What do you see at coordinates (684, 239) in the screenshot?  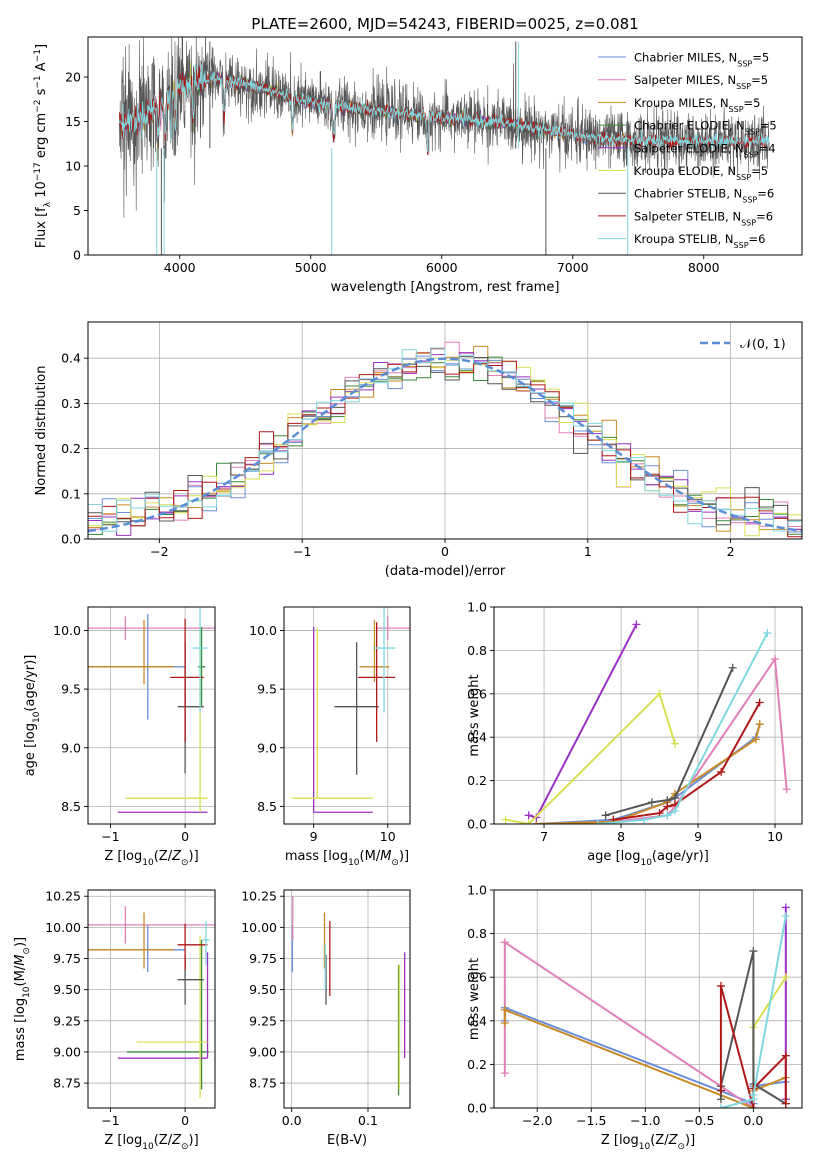 I see `legend-series-name: Kroupa STELIB, N` at bounding box center [684, 239].